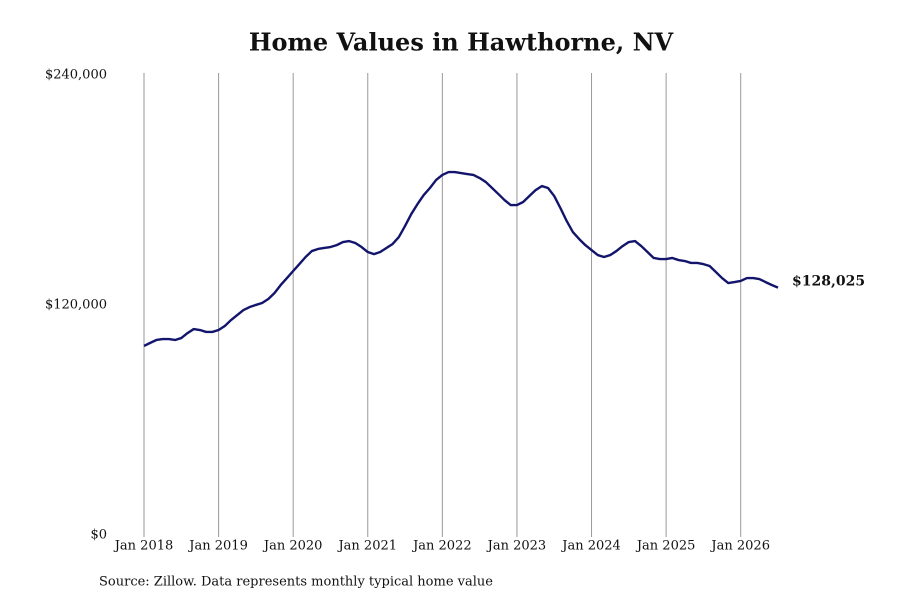  I want to click on chart-title: Home Values in Hawthorne, NV, so click(461, 42).